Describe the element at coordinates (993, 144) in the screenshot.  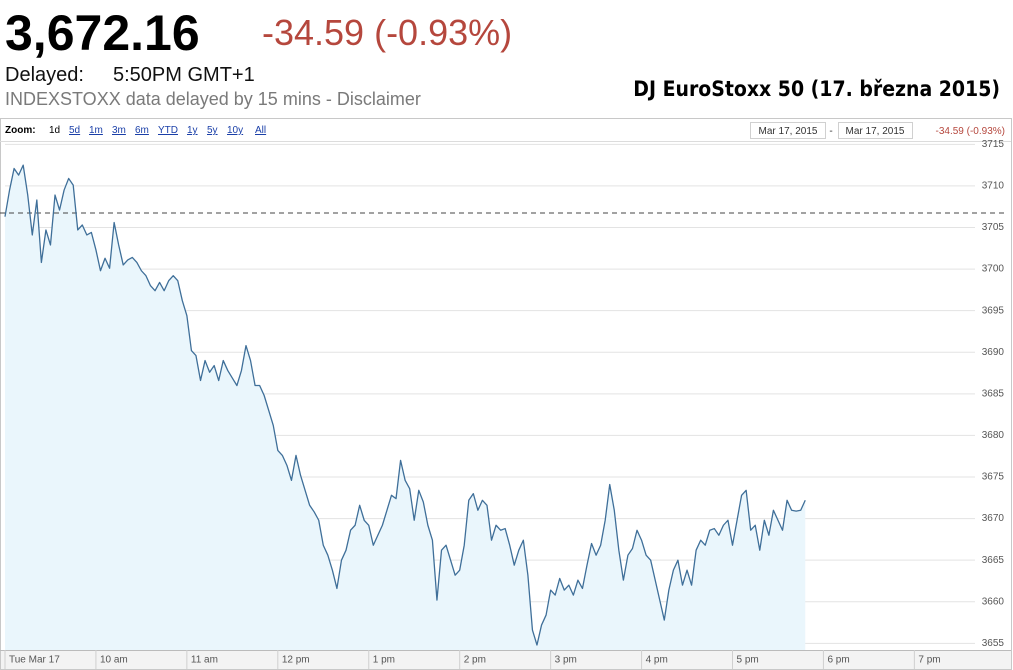
I see `y-tick-label: 3715` at that location.